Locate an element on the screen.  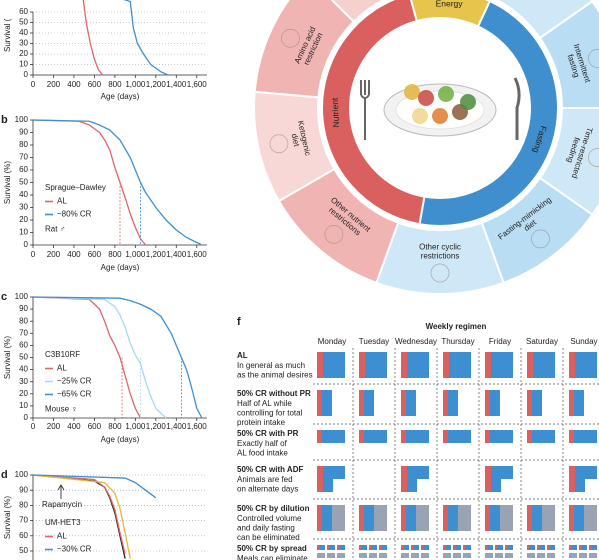
regimen-title: Weekly regimen is located at coordinates (456, 326).